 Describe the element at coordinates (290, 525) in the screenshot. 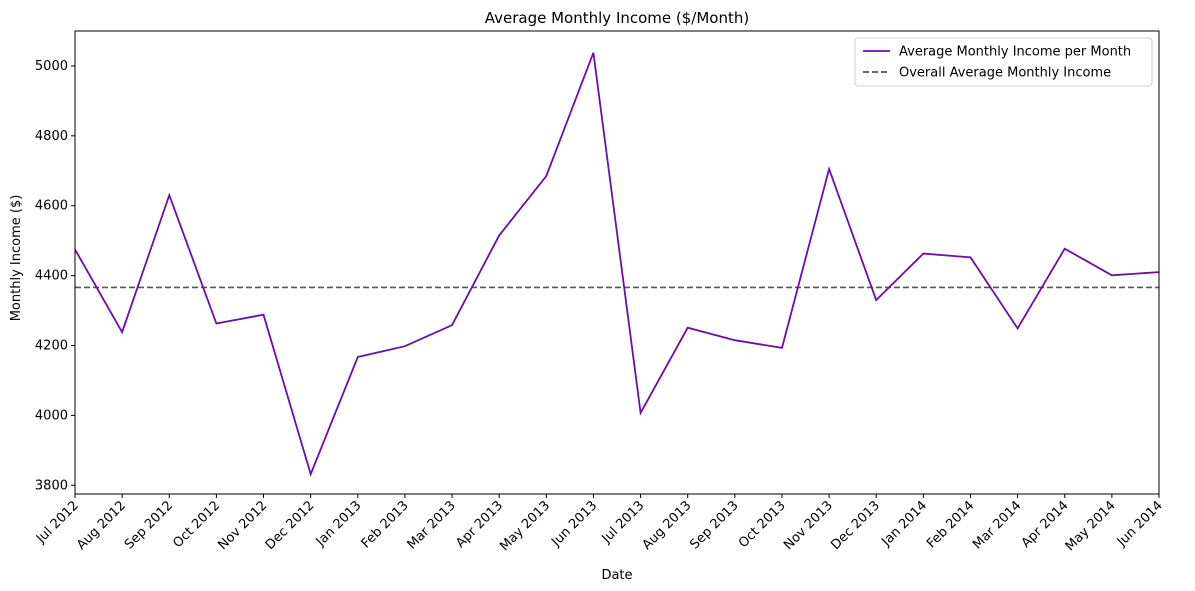

I see `x-tick-label: Dec 2012` at that location.